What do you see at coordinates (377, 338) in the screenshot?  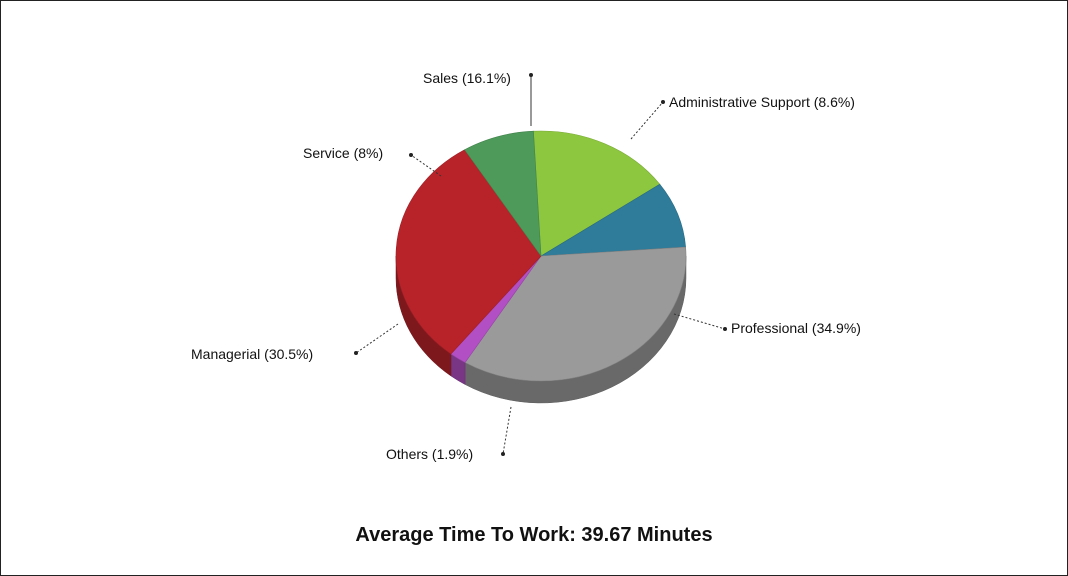 I see `leader-line-managerial` at bounding box center [377, 338].